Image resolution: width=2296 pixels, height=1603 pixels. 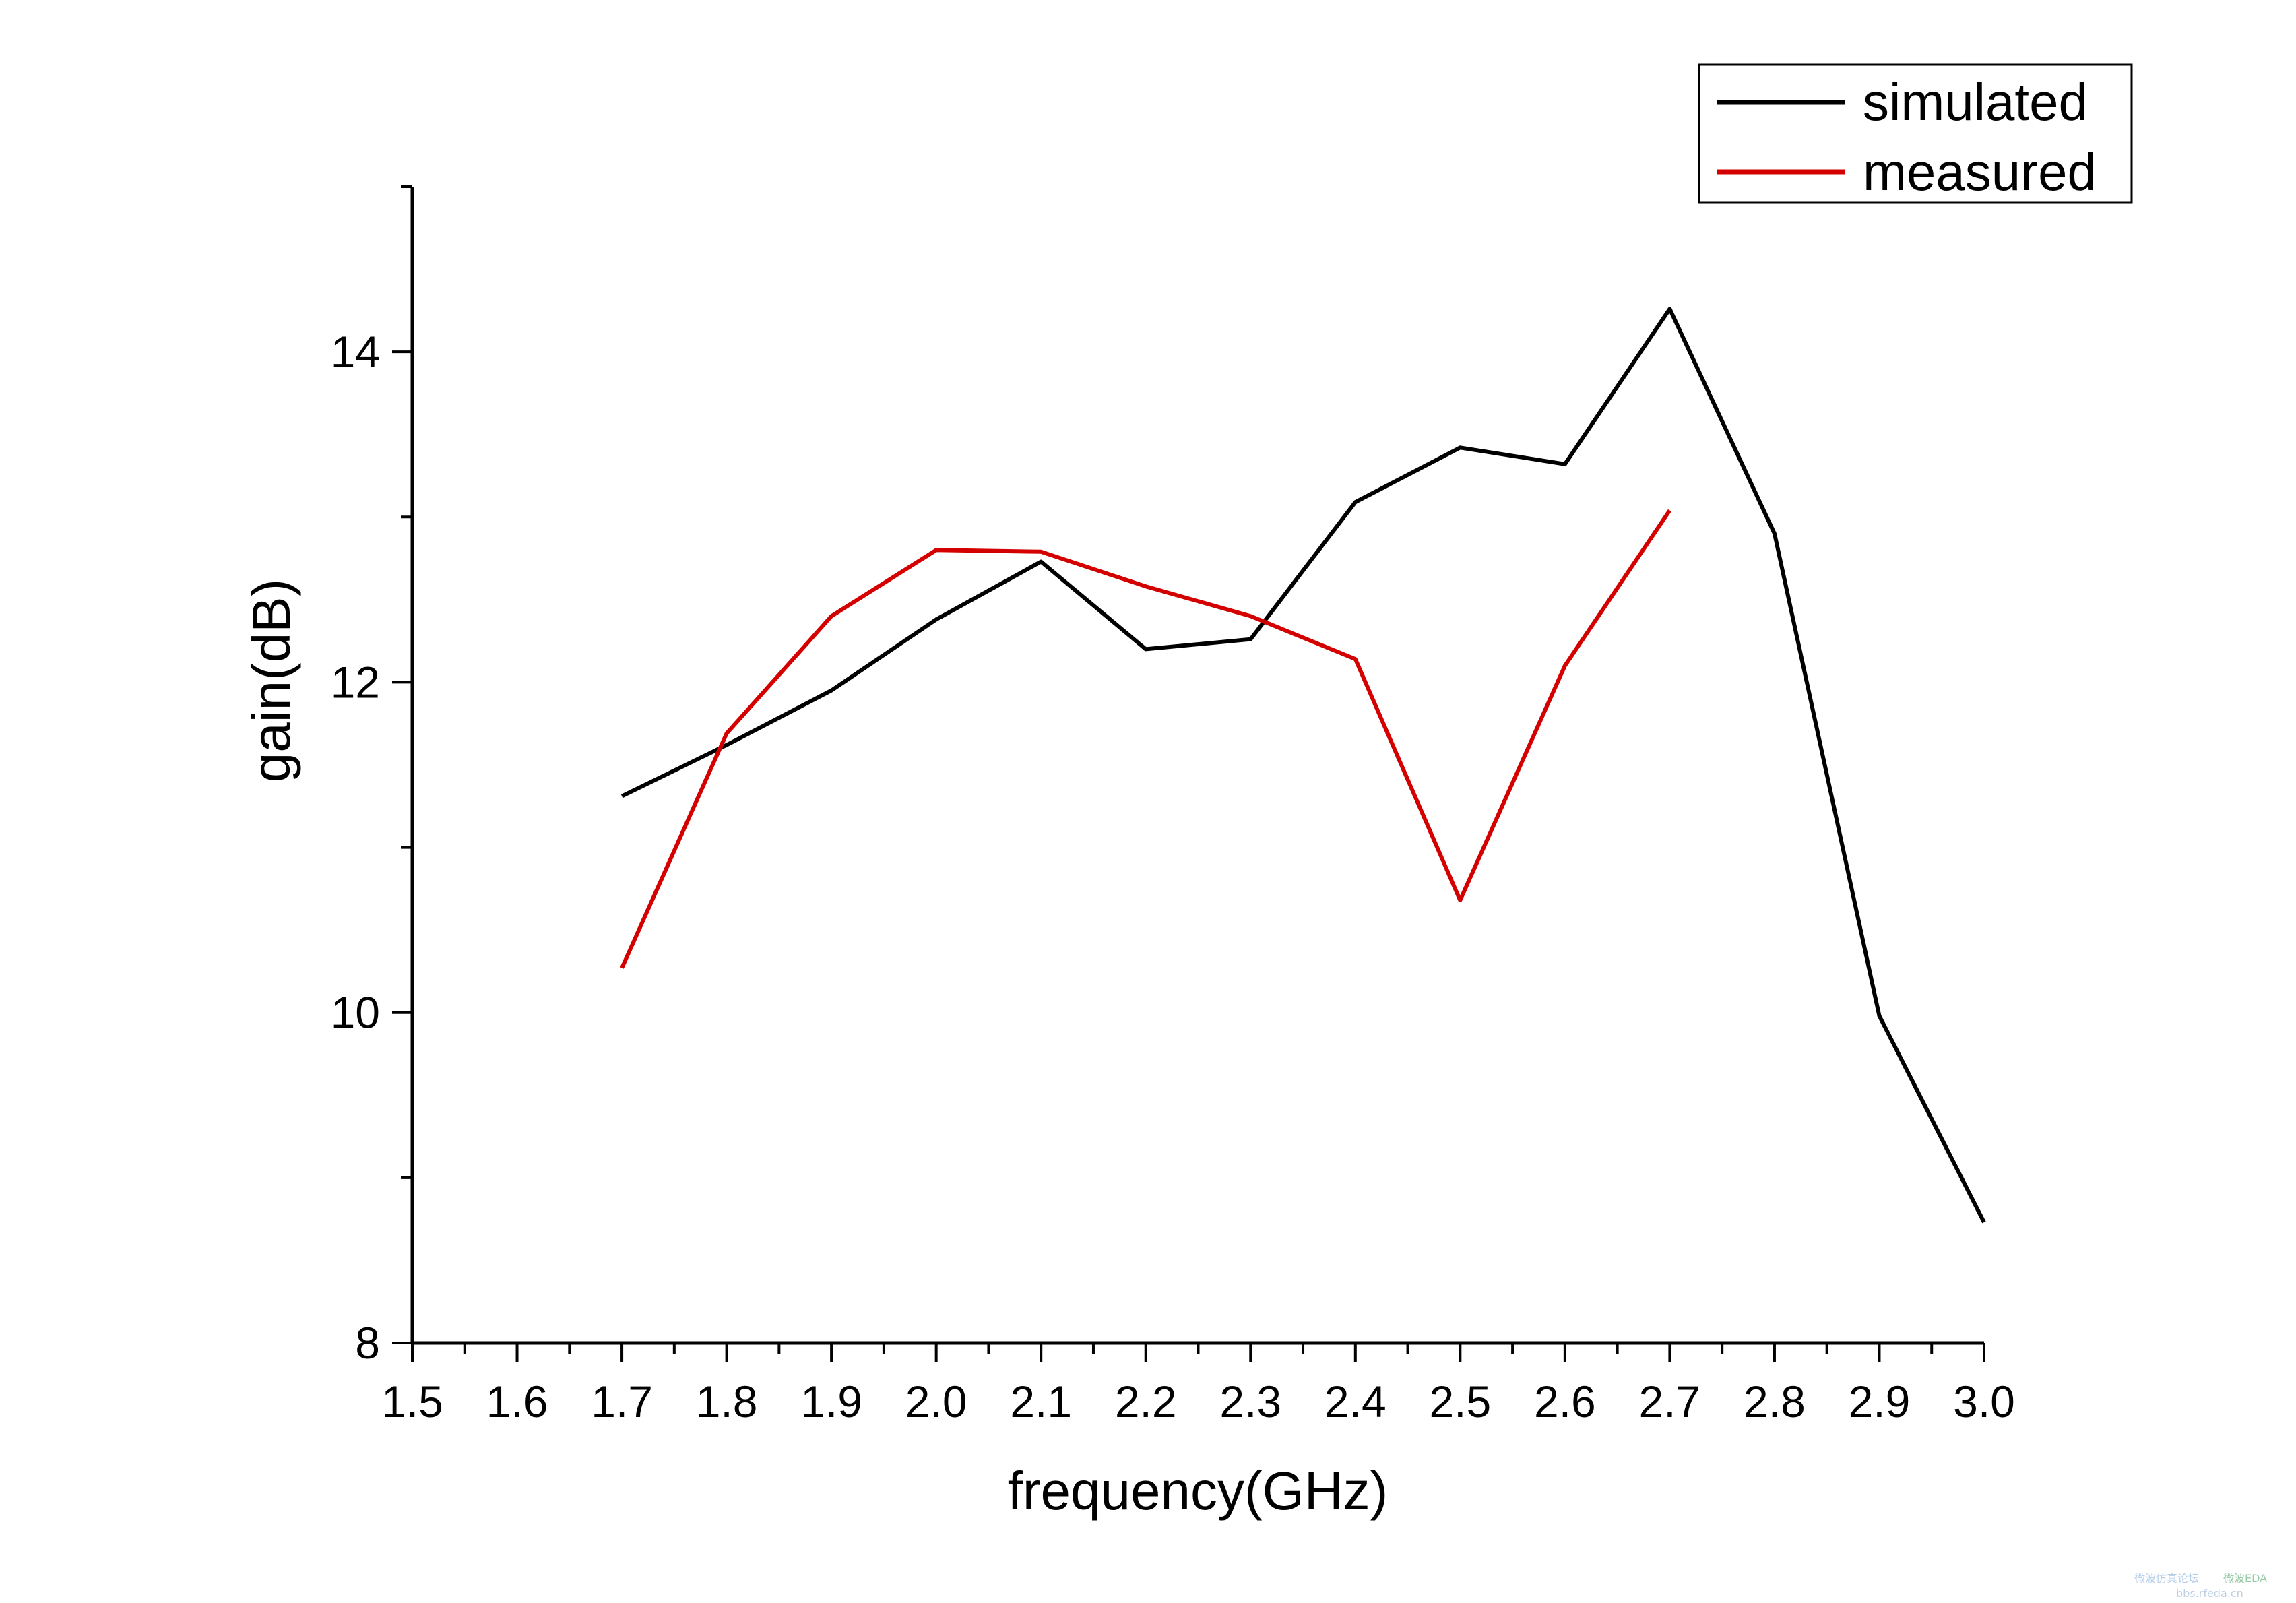 I want to click on y-axis-title: gain(dB), so click(x=271, y=680).